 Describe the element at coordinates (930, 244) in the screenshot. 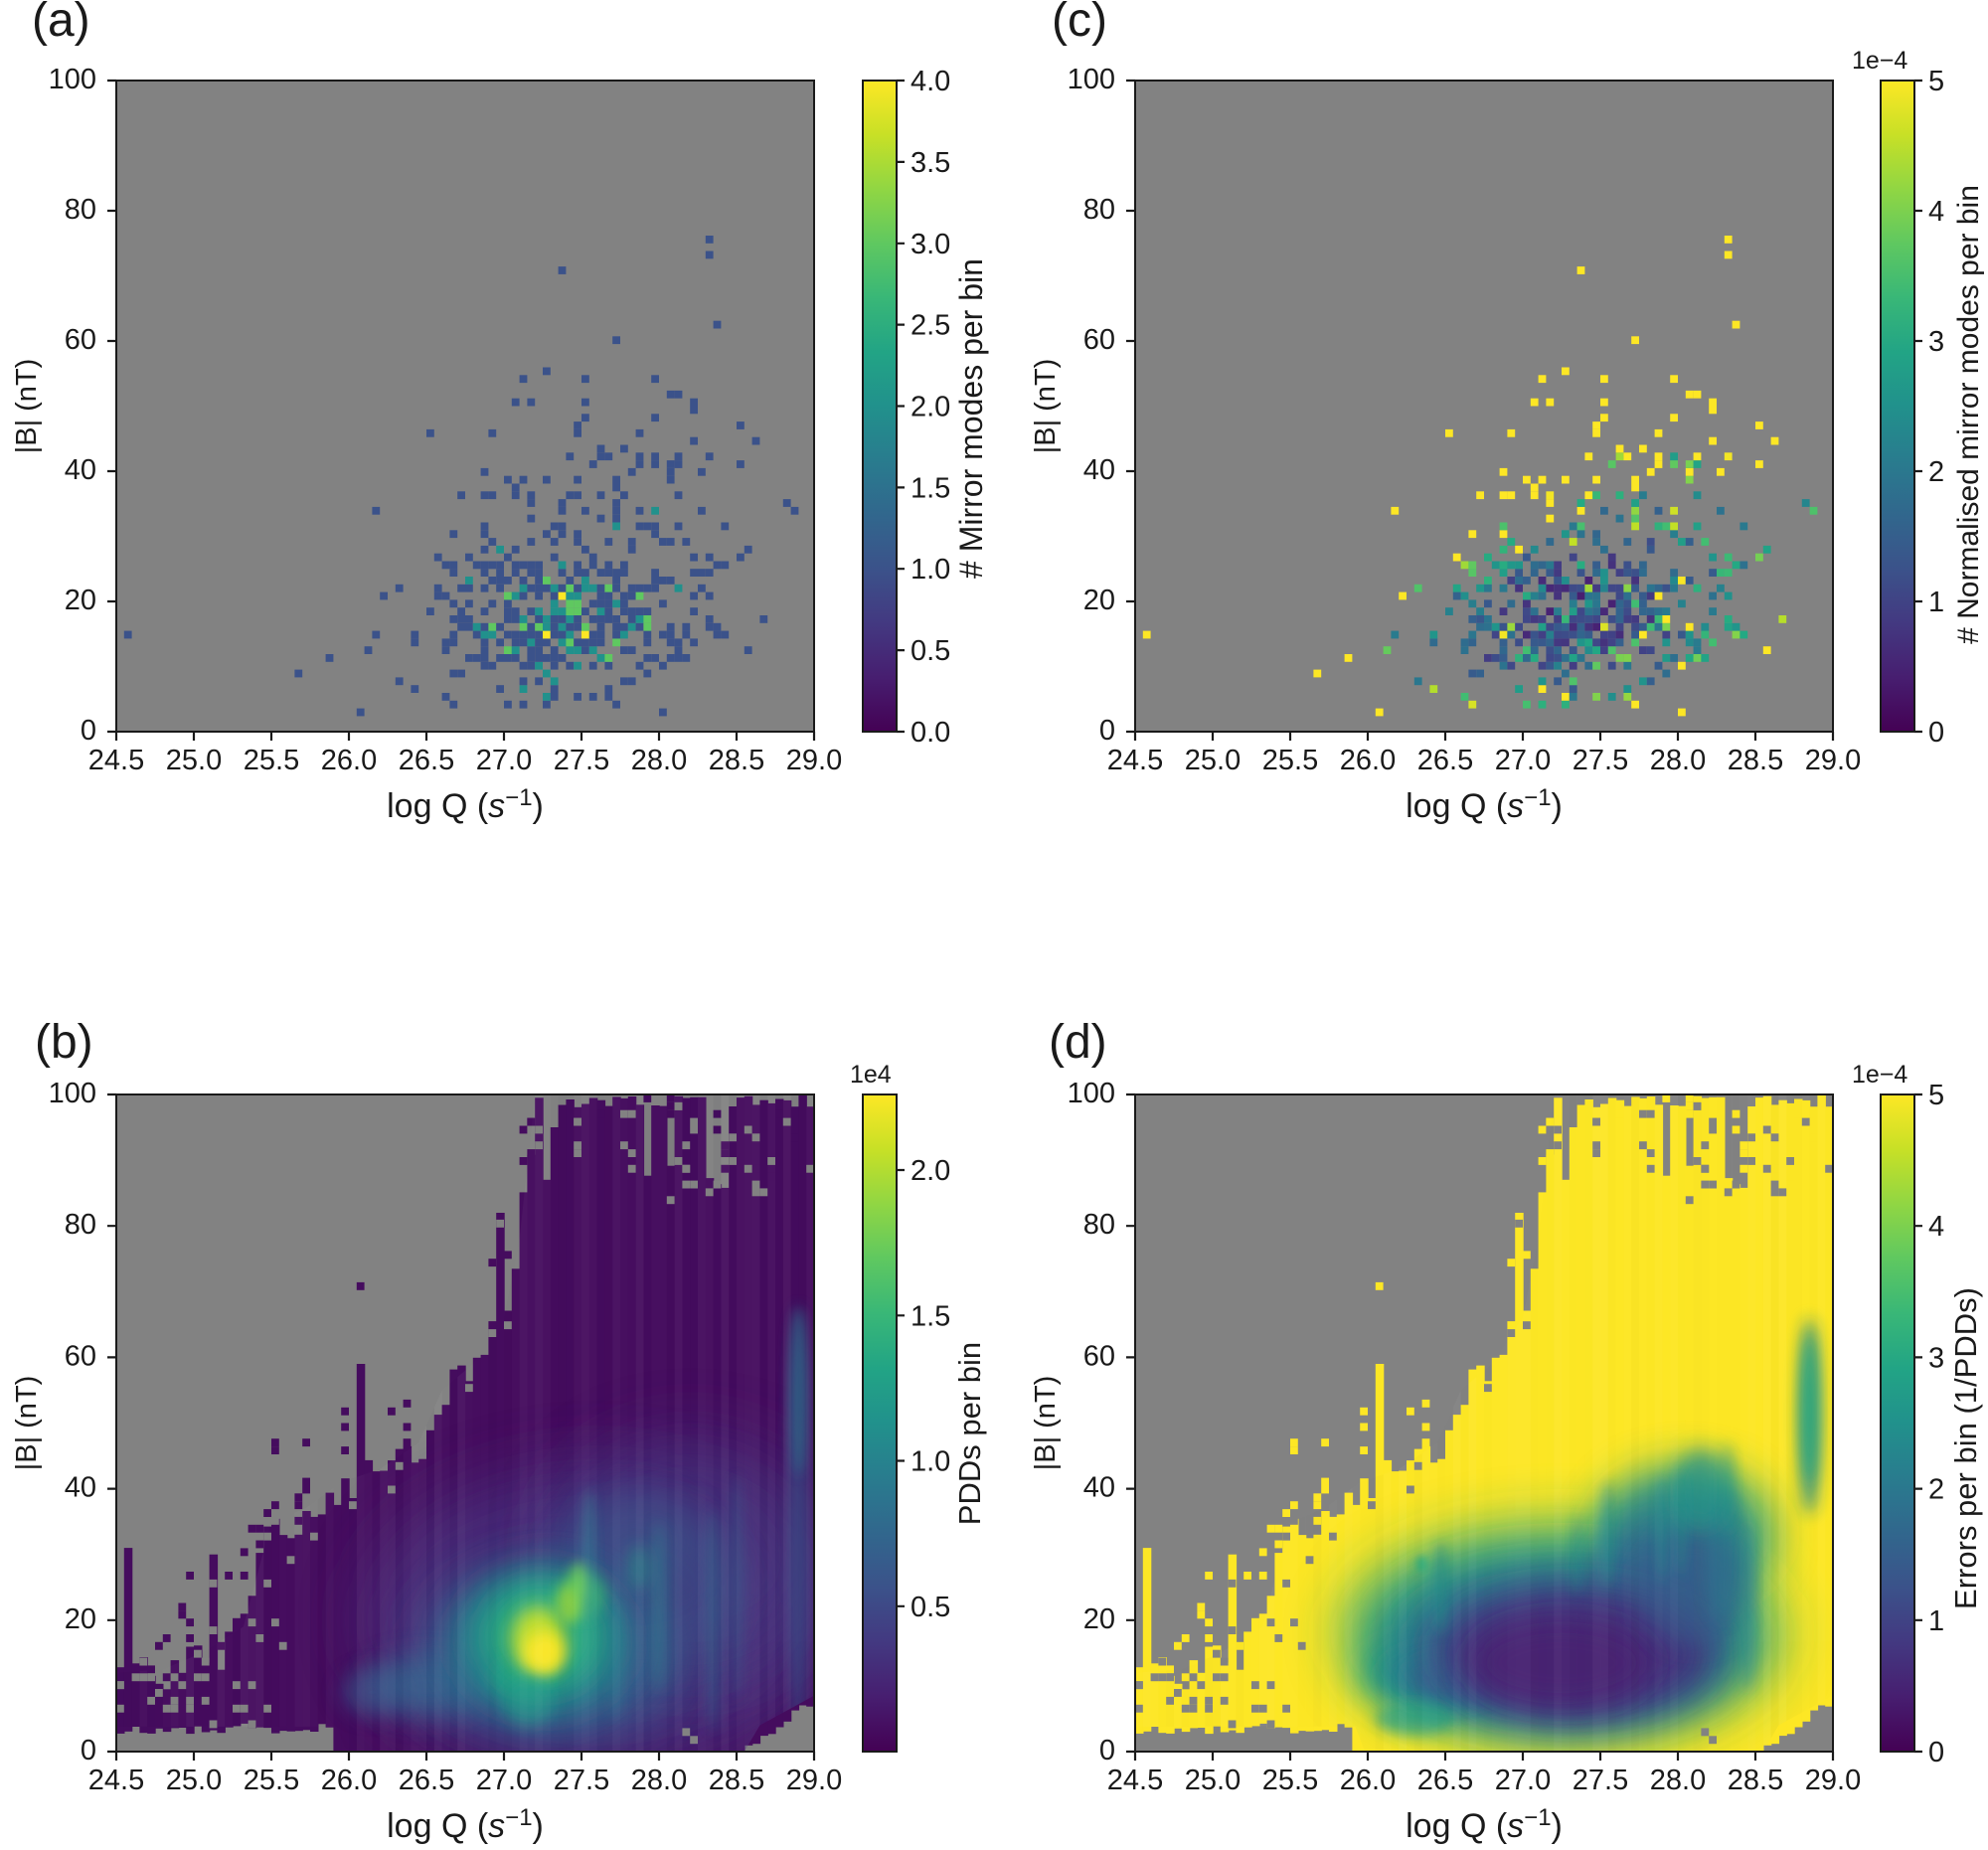

I see `svg-text: 3.0` at that location.